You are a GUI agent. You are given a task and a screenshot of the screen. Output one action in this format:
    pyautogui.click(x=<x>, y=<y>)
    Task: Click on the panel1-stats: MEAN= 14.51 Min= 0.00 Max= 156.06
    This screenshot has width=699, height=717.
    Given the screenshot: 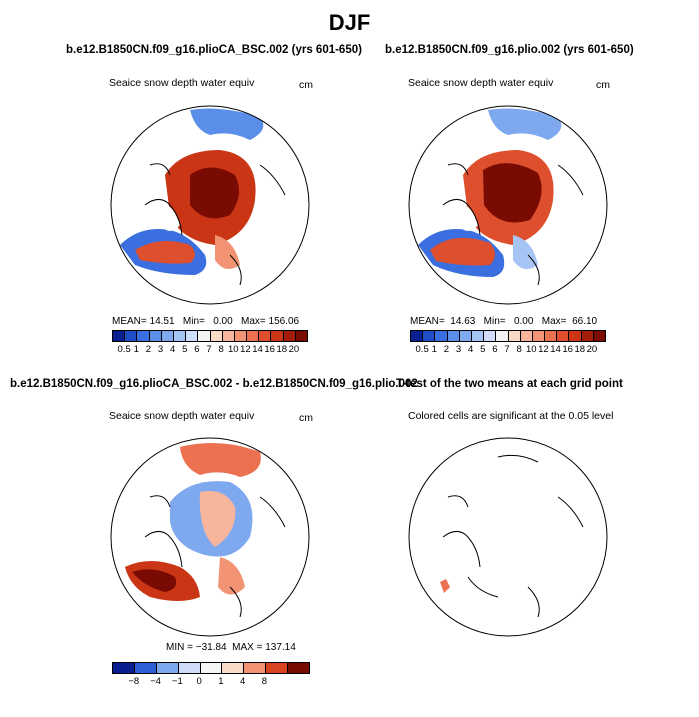 What is the action you would take?
    pyautogui.click(x=206, y=321)
    